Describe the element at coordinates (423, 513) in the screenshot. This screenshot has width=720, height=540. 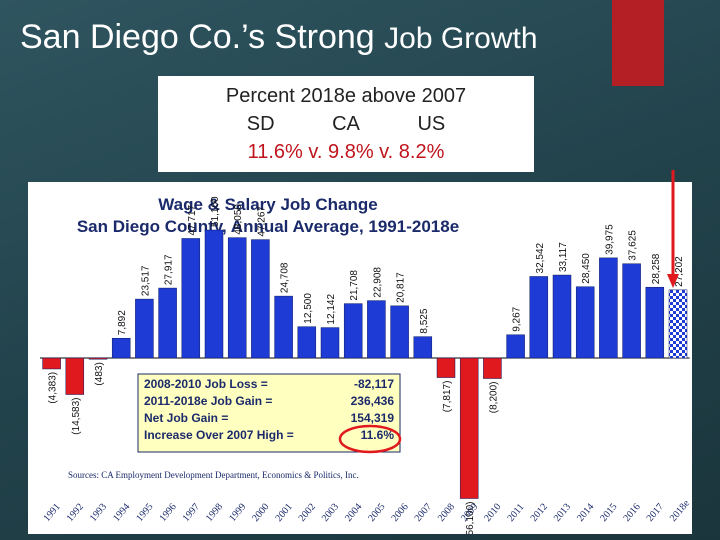
I see `x-tick-2007: 2007` at that location.